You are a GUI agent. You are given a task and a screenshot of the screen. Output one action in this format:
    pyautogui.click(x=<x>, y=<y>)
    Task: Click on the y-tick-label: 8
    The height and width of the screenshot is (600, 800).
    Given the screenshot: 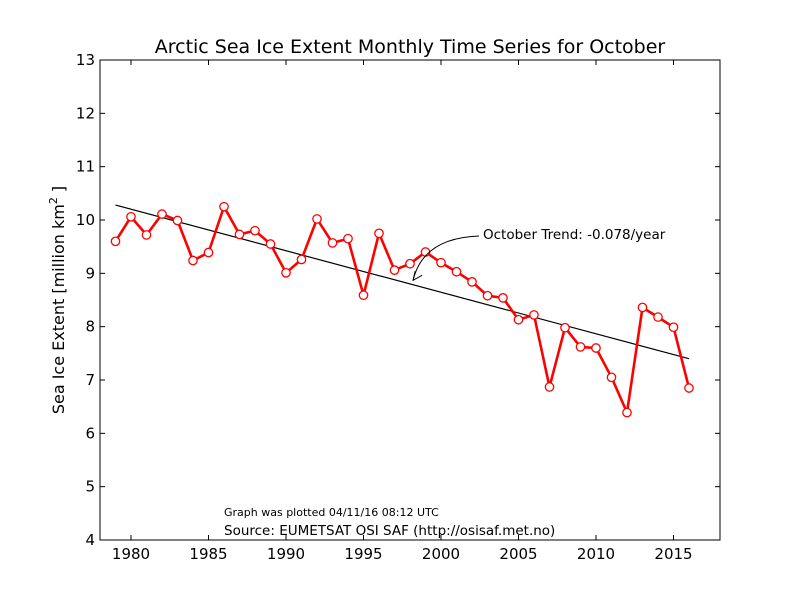 What is the action you would take?
    pyautogui.click(x=90, y=327)
    